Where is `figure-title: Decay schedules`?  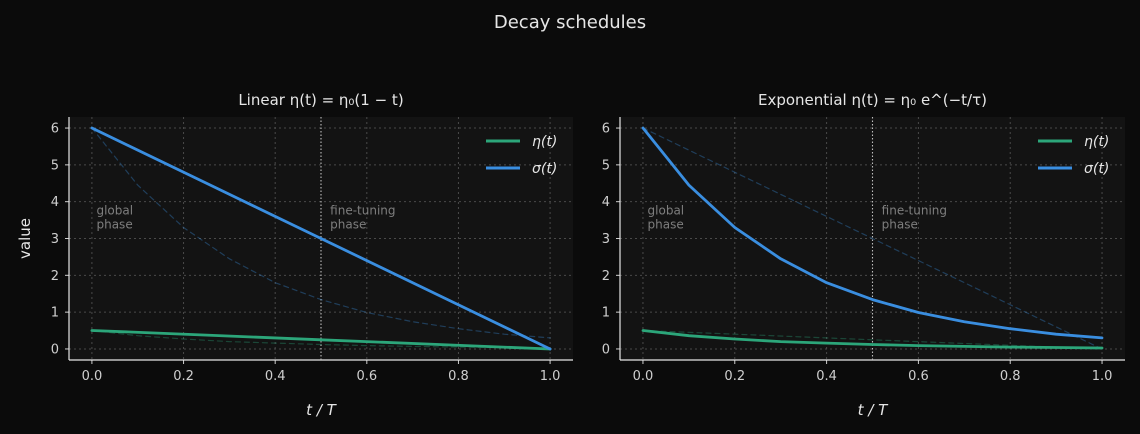
figure-title: Decay schedules is located at coordinates (570, 22).